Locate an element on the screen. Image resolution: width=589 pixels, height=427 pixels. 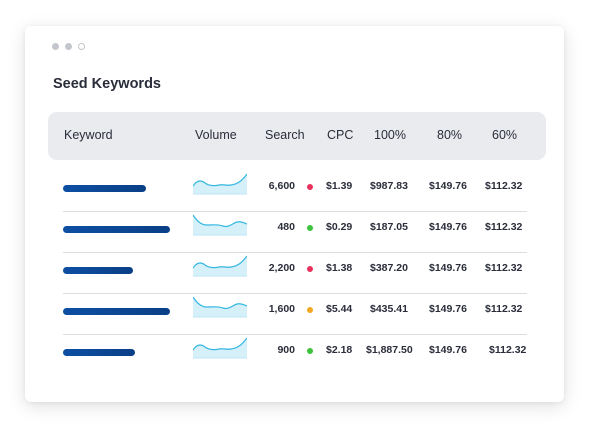
cpc-value: $5.44 is located at coordinates (339, 309).